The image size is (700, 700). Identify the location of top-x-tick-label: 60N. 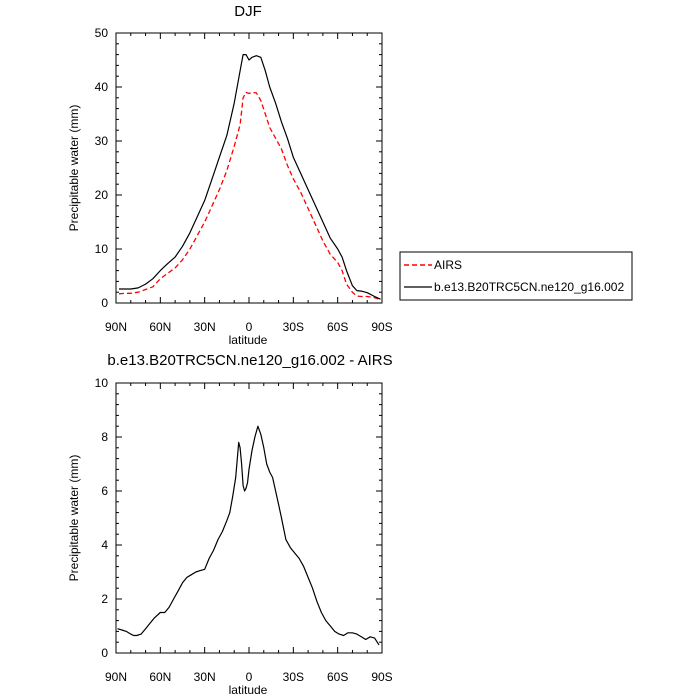
(160, 327).